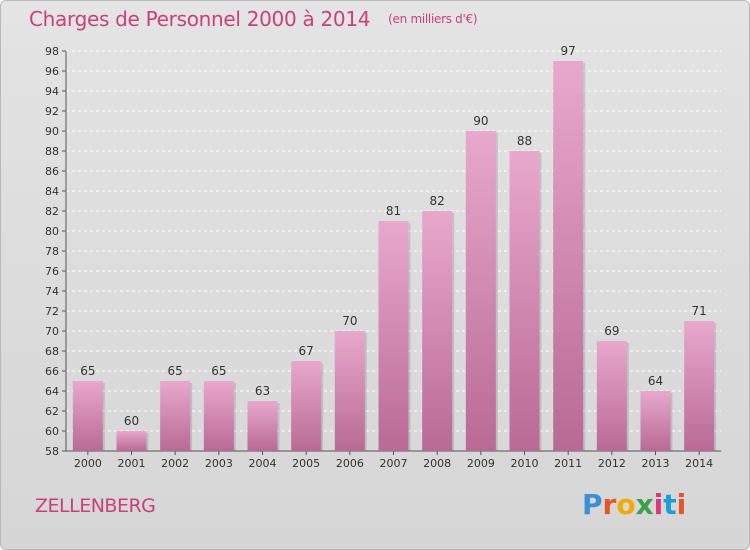 This screenshot has width=750, height=550. Describe the element at coordinates (263, 463) in the screenshot. I see `x-tick-label: 2004` at that location.